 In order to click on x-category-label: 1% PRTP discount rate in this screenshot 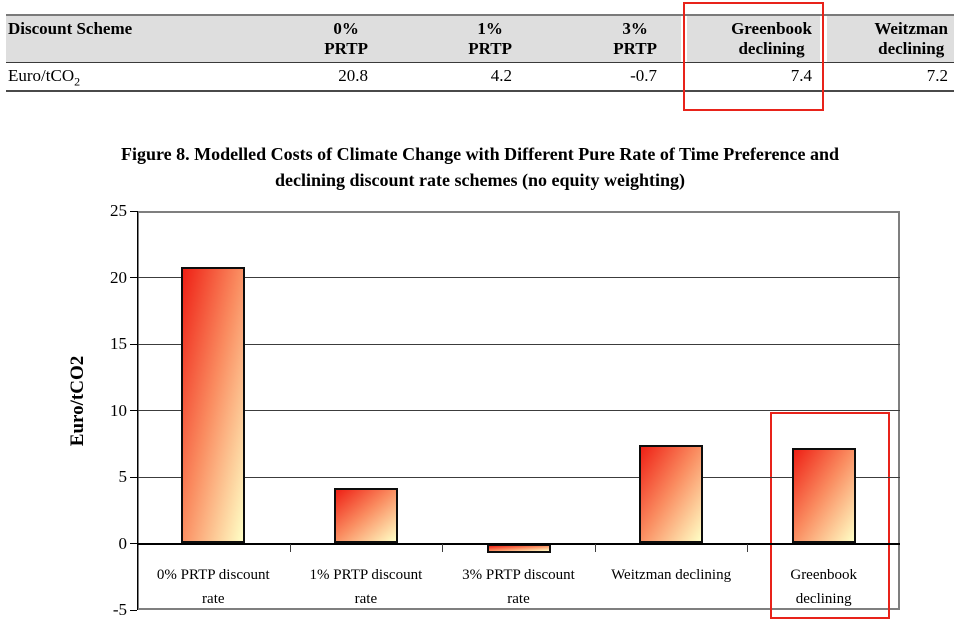, I will do `click(366, 586)`.